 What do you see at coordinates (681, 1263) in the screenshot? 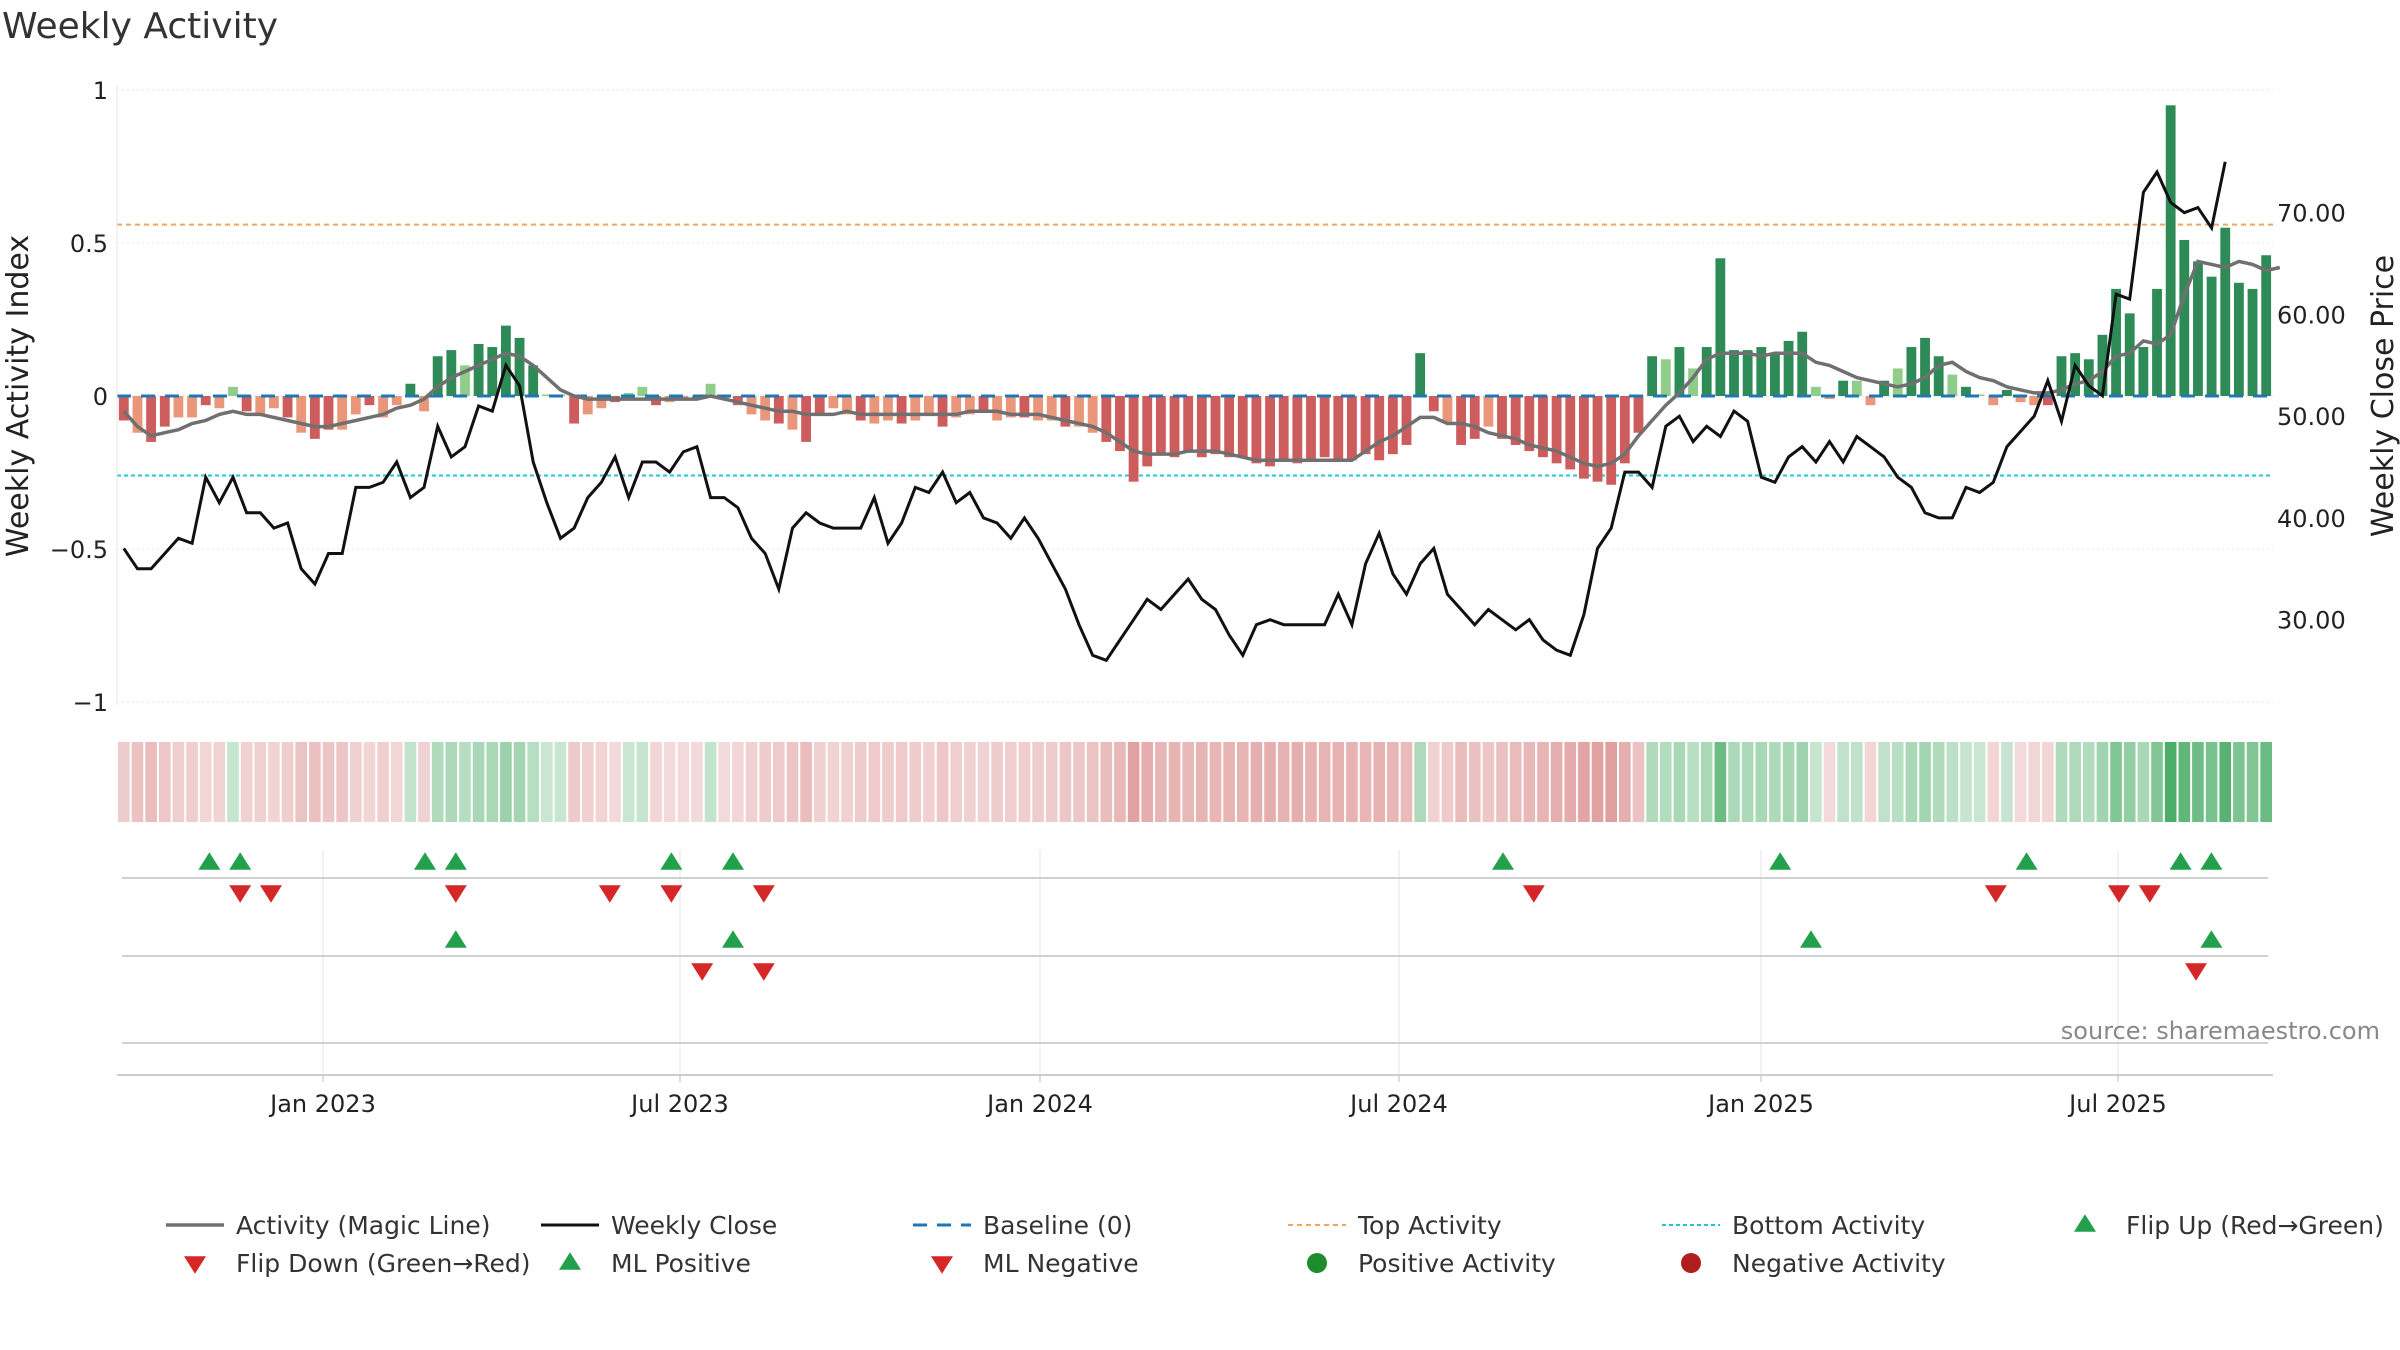
I see `legend-label: ML Positive` at bounding box center [681, 1263].